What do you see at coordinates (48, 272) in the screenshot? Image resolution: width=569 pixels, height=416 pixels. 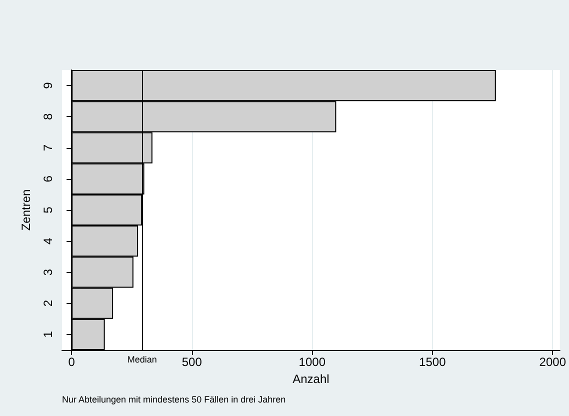 I see `y-tick-label: 3` at bounding box center [48, 272].